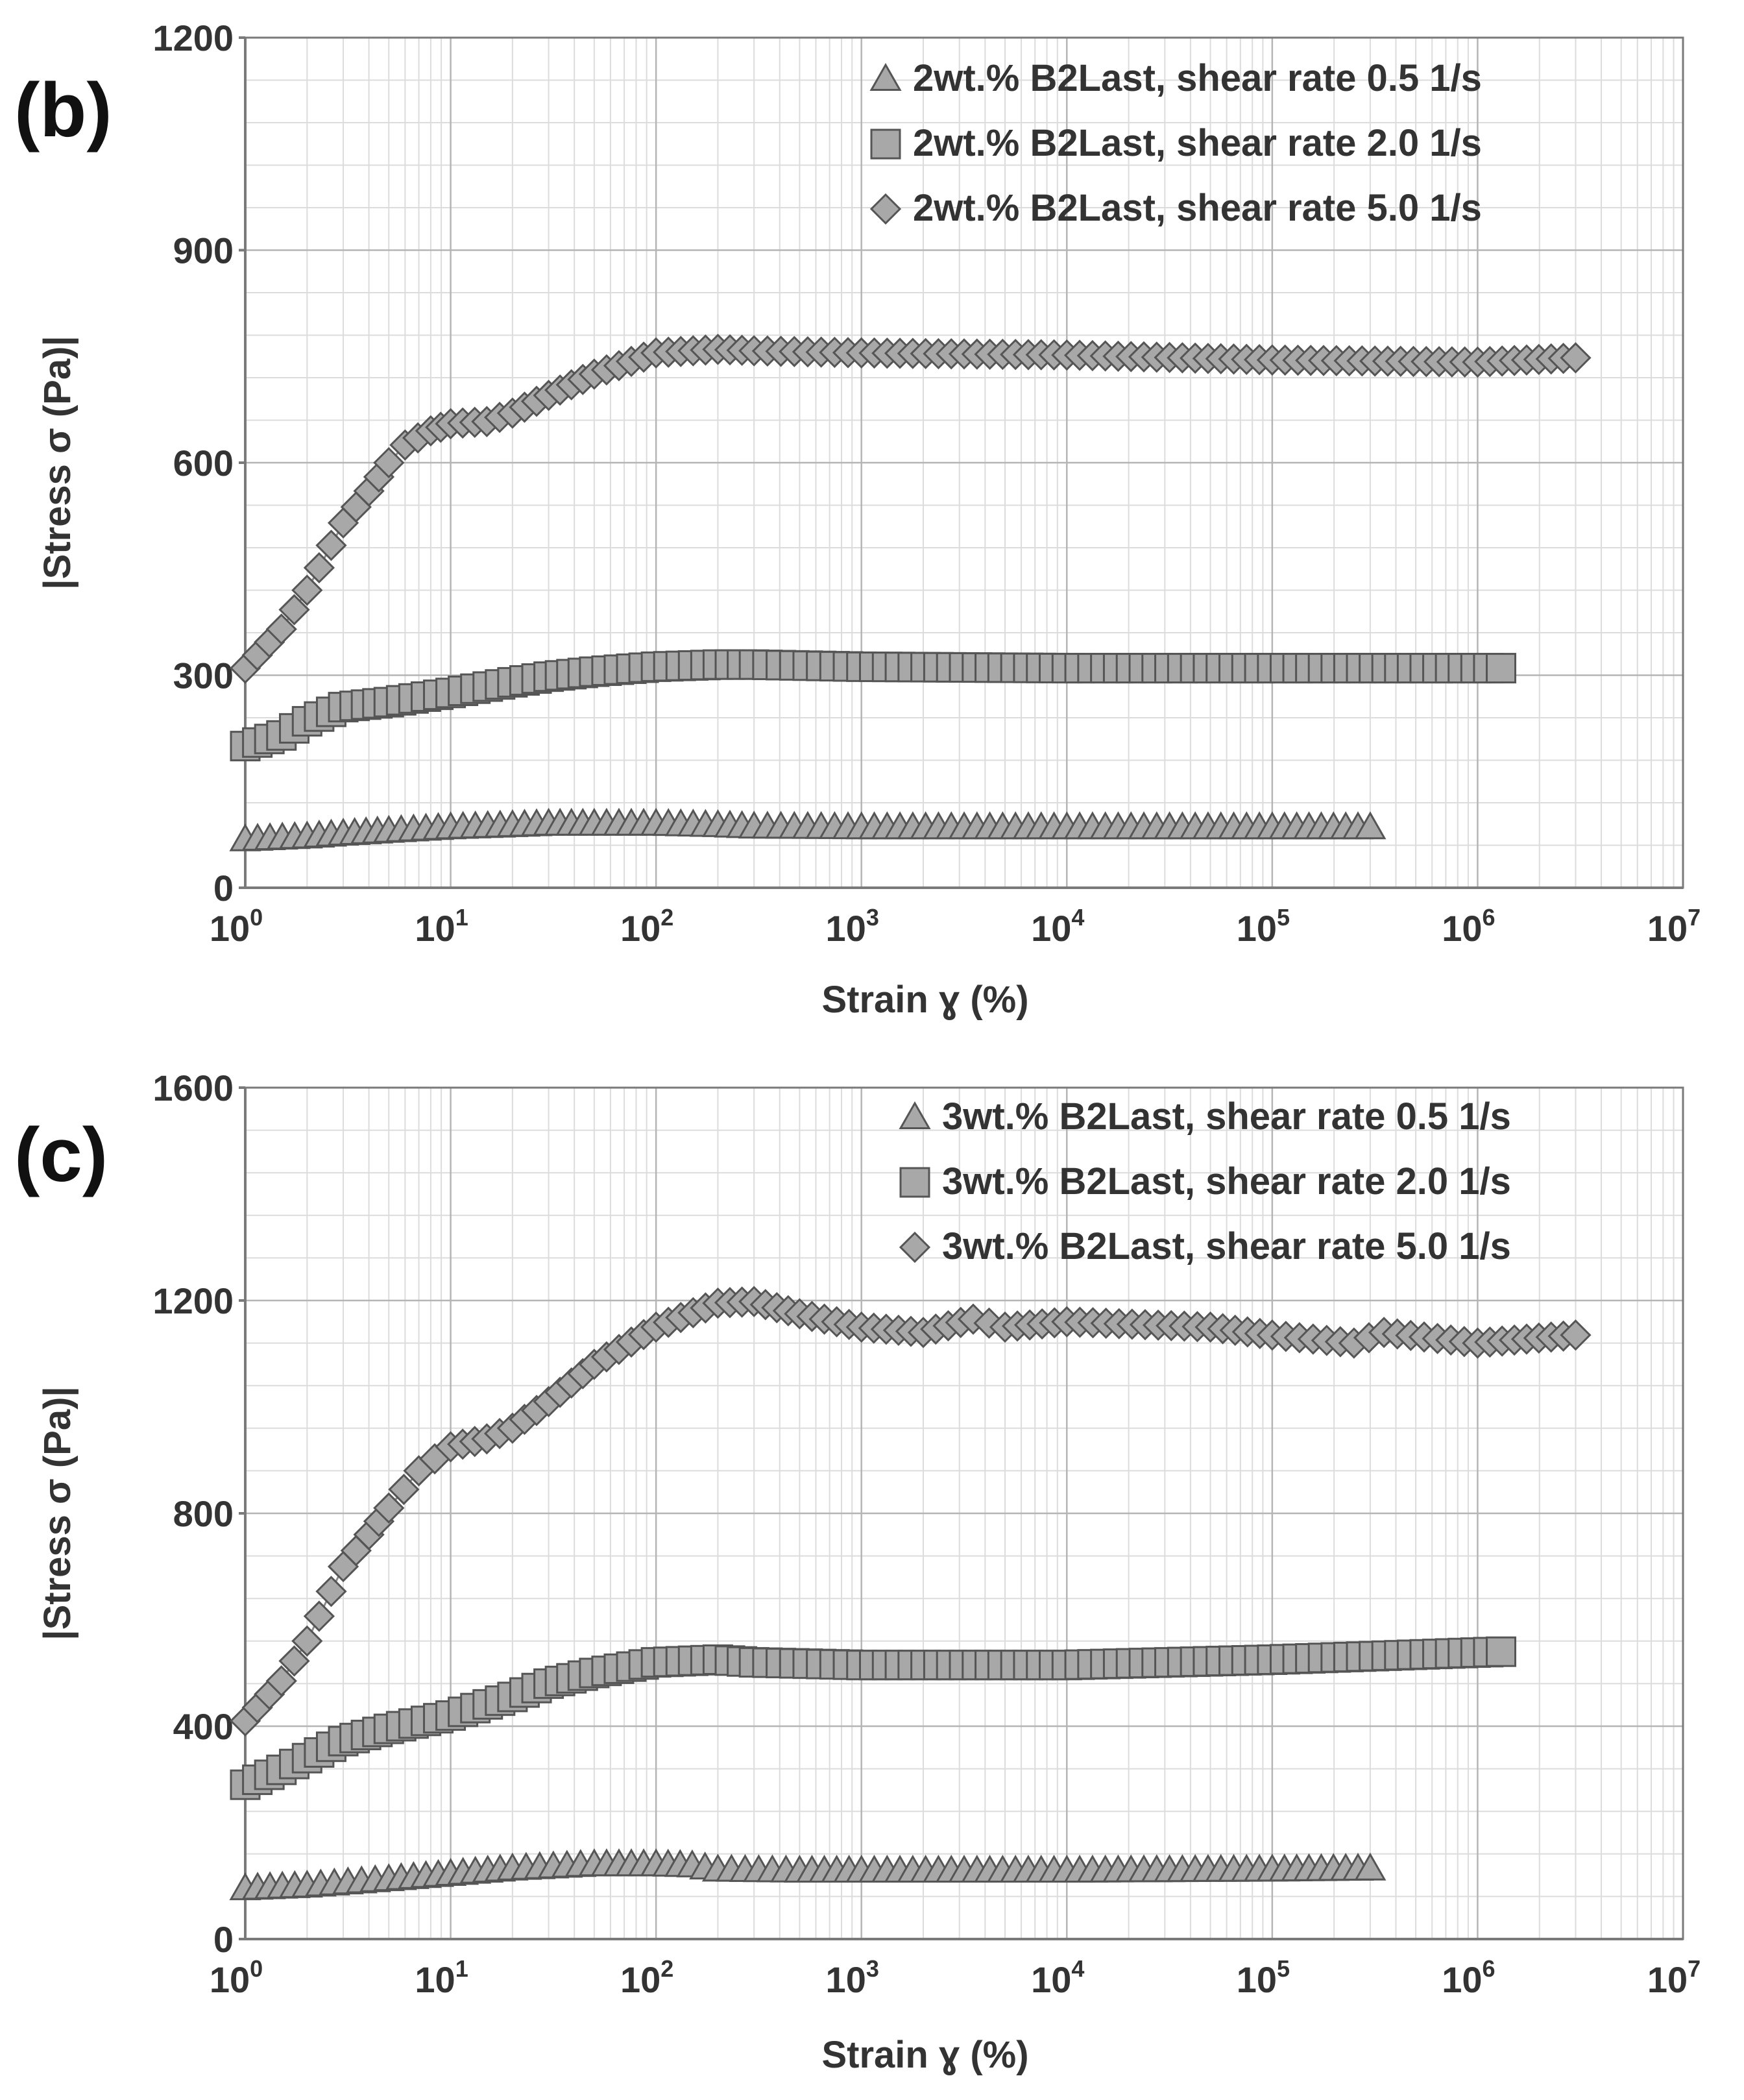  What do you see at coordinates (204, 1726) in the screenshot?
I see `y-tick-label: 400` at bounding box center [204, 1726].